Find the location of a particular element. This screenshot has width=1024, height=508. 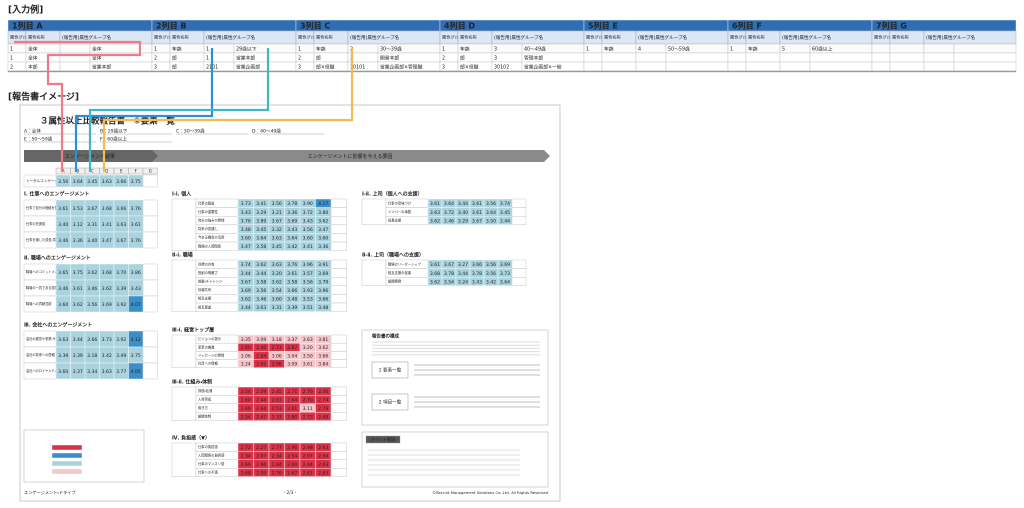

factor-value: 3.60 is located at coordinates (277, 300).